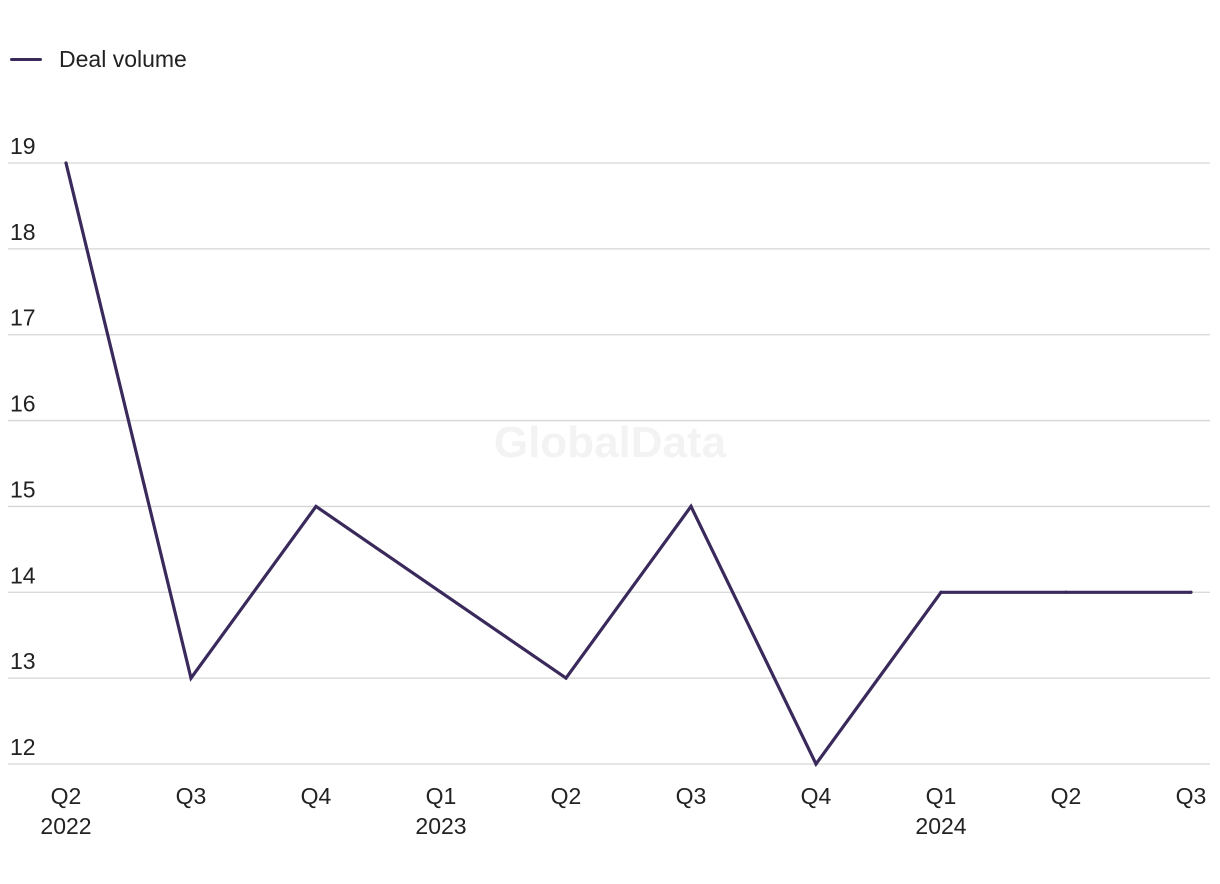 The height and width of the screenshot is (884, 1220). I want to click on legend-label-deal-volume: Deal volume, so click(123, 59).